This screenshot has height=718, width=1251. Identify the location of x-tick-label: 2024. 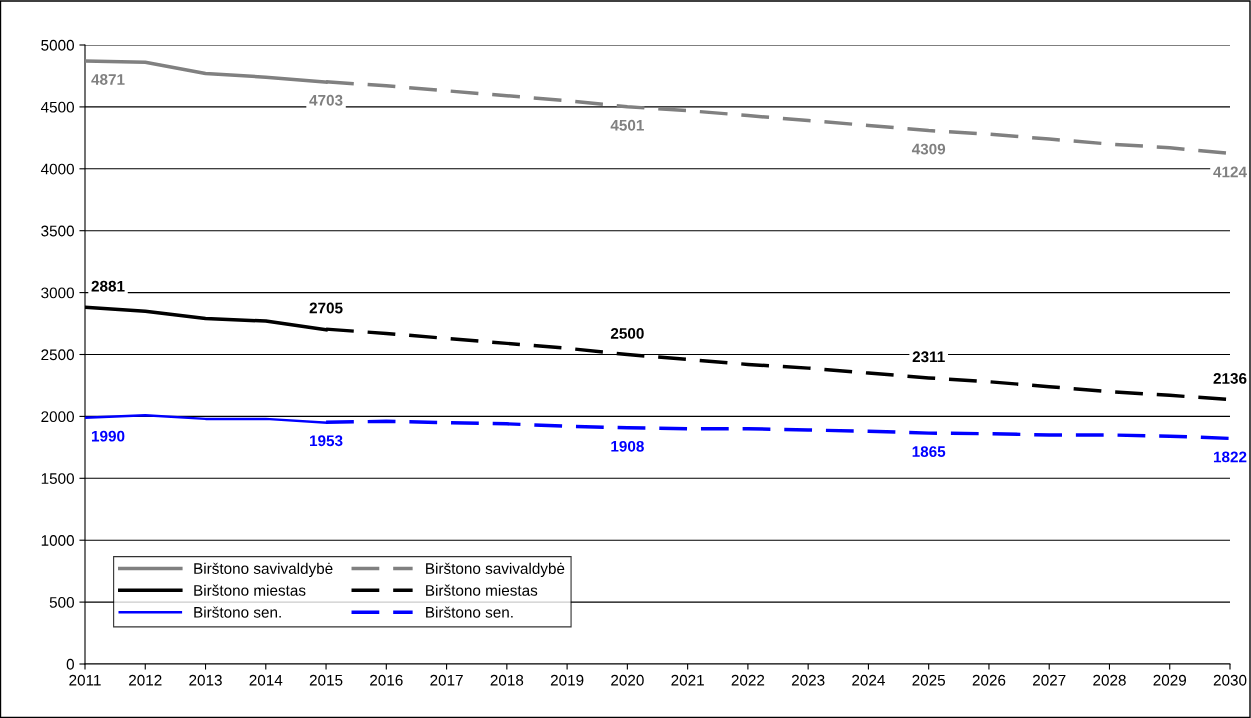
(868, 680).